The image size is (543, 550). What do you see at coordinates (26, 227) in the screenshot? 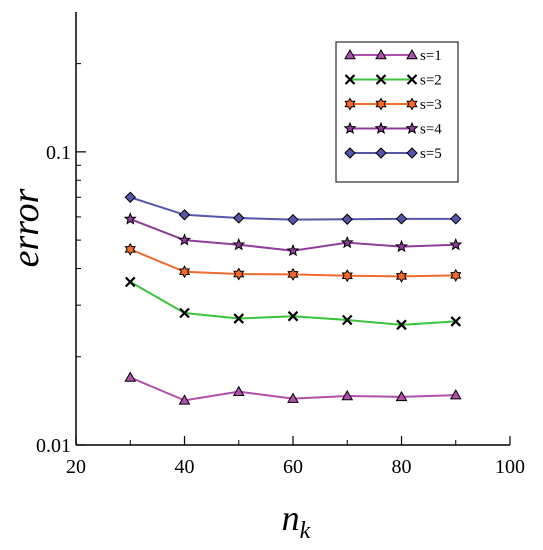
I see `y-axis-title: error` at bounding box center [26, 227].